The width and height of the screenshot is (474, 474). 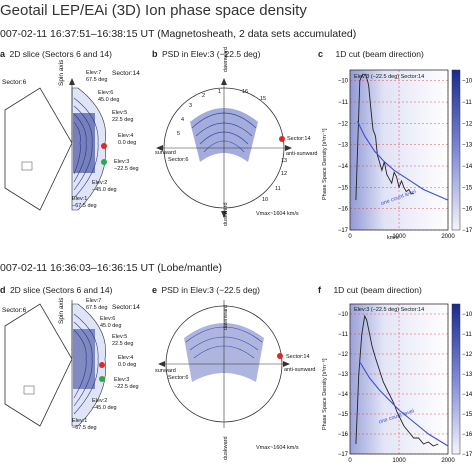 What do you see at coordinates (123, 344) in the screenshot?
I see `elev5-deg-2: 22.5 deg` at bounding box center [123, 344].